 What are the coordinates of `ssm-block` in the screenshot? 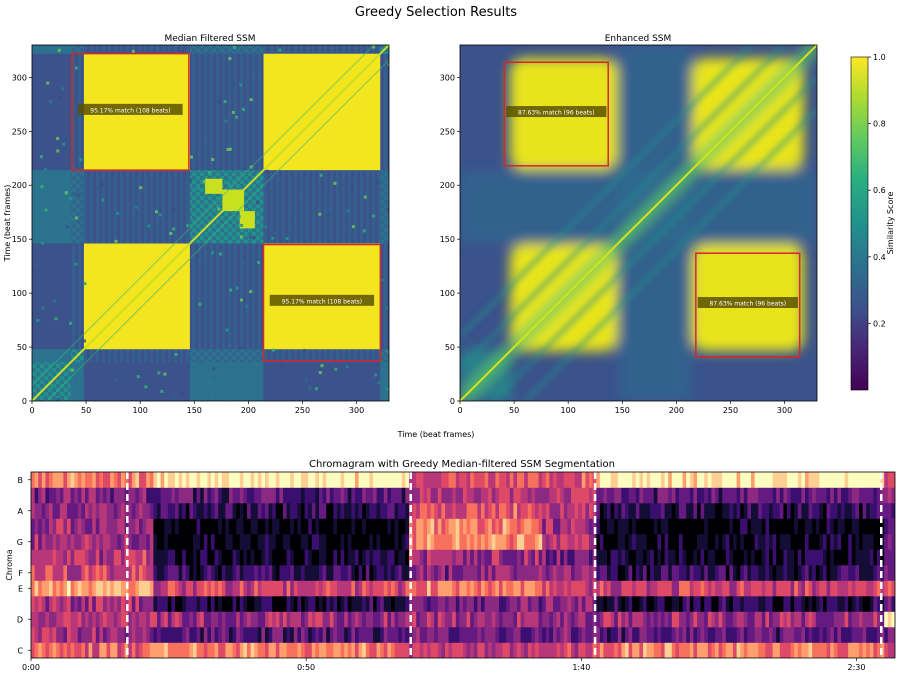 It's located at (214, 186).